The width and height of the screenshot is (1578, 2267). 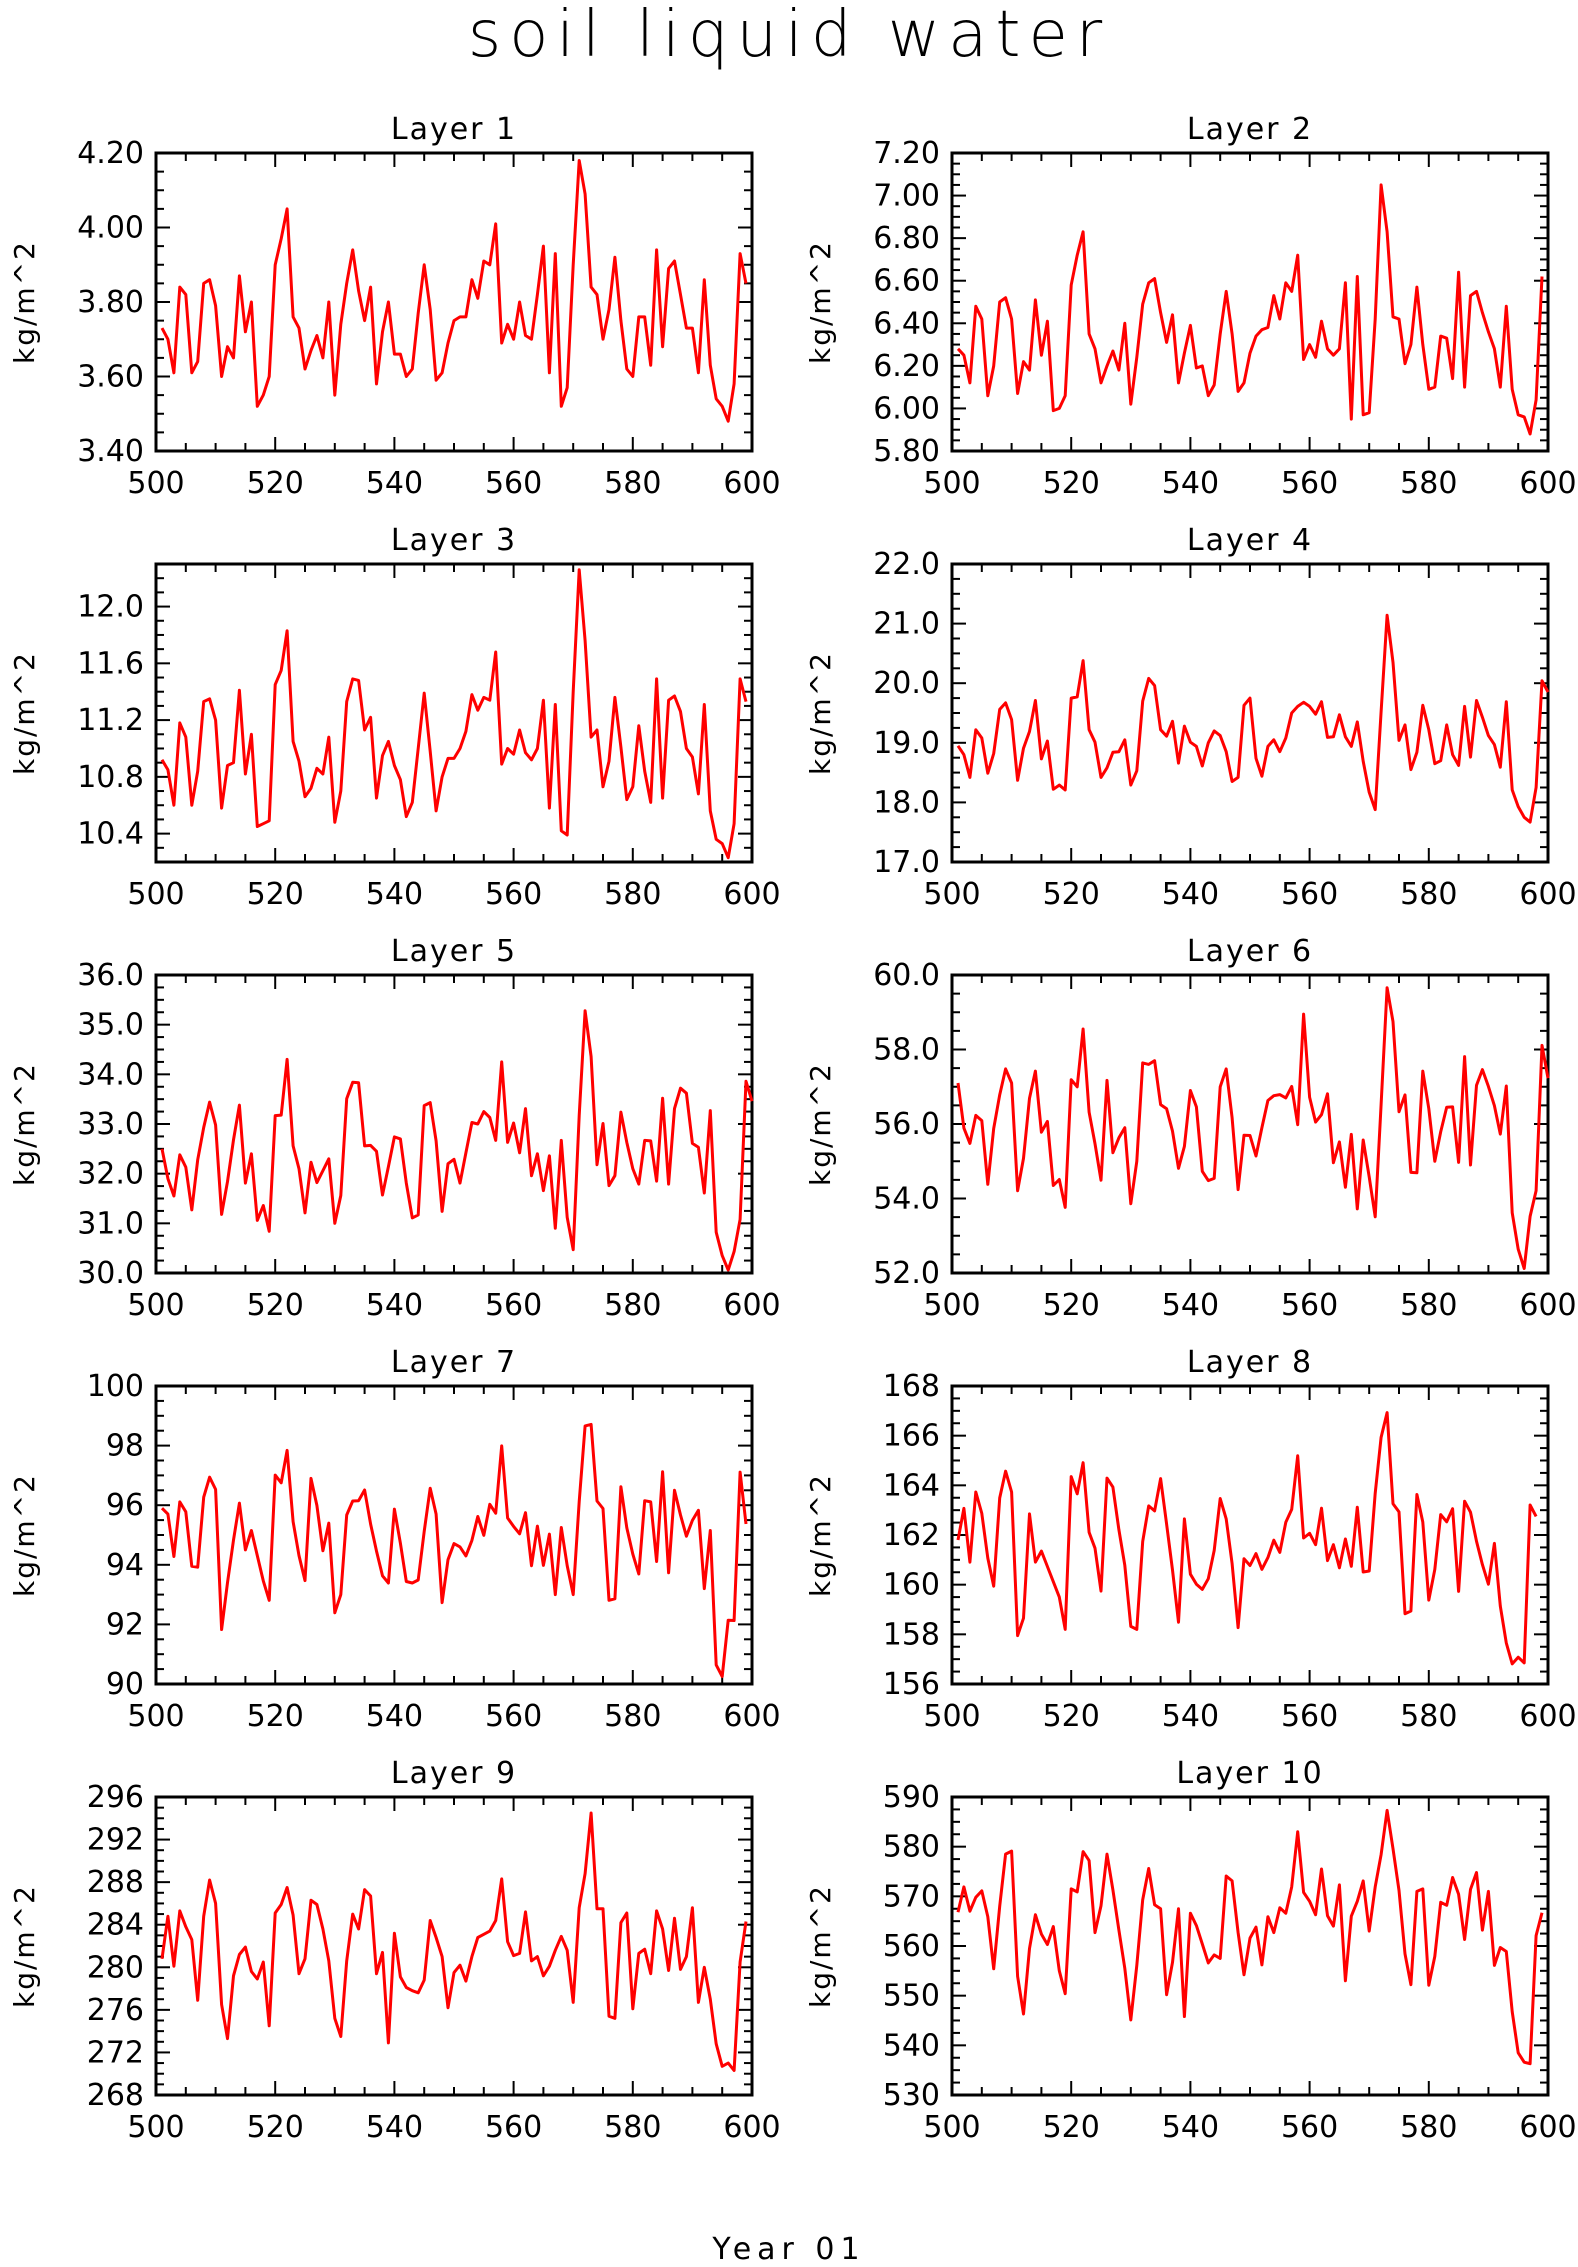 What do you see at coordinates (906, 196) in the screenshot?
I see `y-tick-label: 7.00` at bounding box center [906, 196].